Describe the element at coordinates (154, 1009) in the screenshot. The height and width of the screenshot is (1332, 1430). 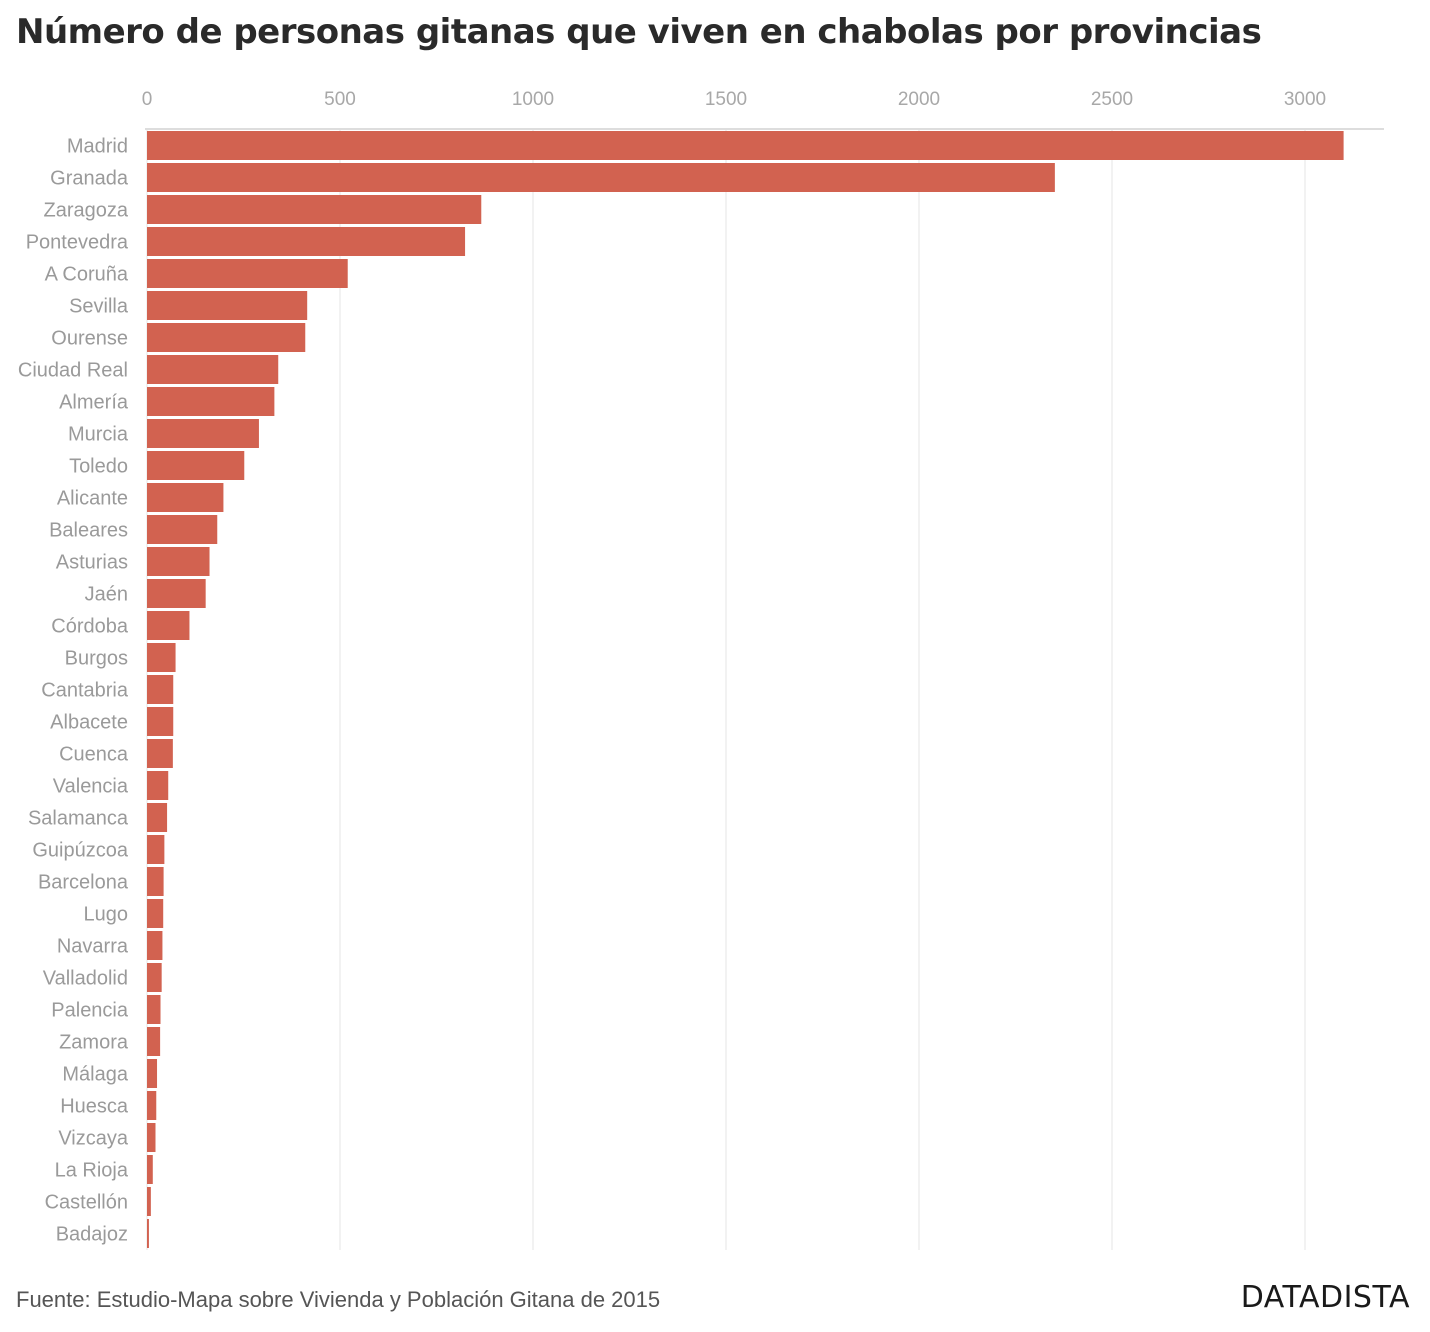
I see `bar-palencia` at that location.